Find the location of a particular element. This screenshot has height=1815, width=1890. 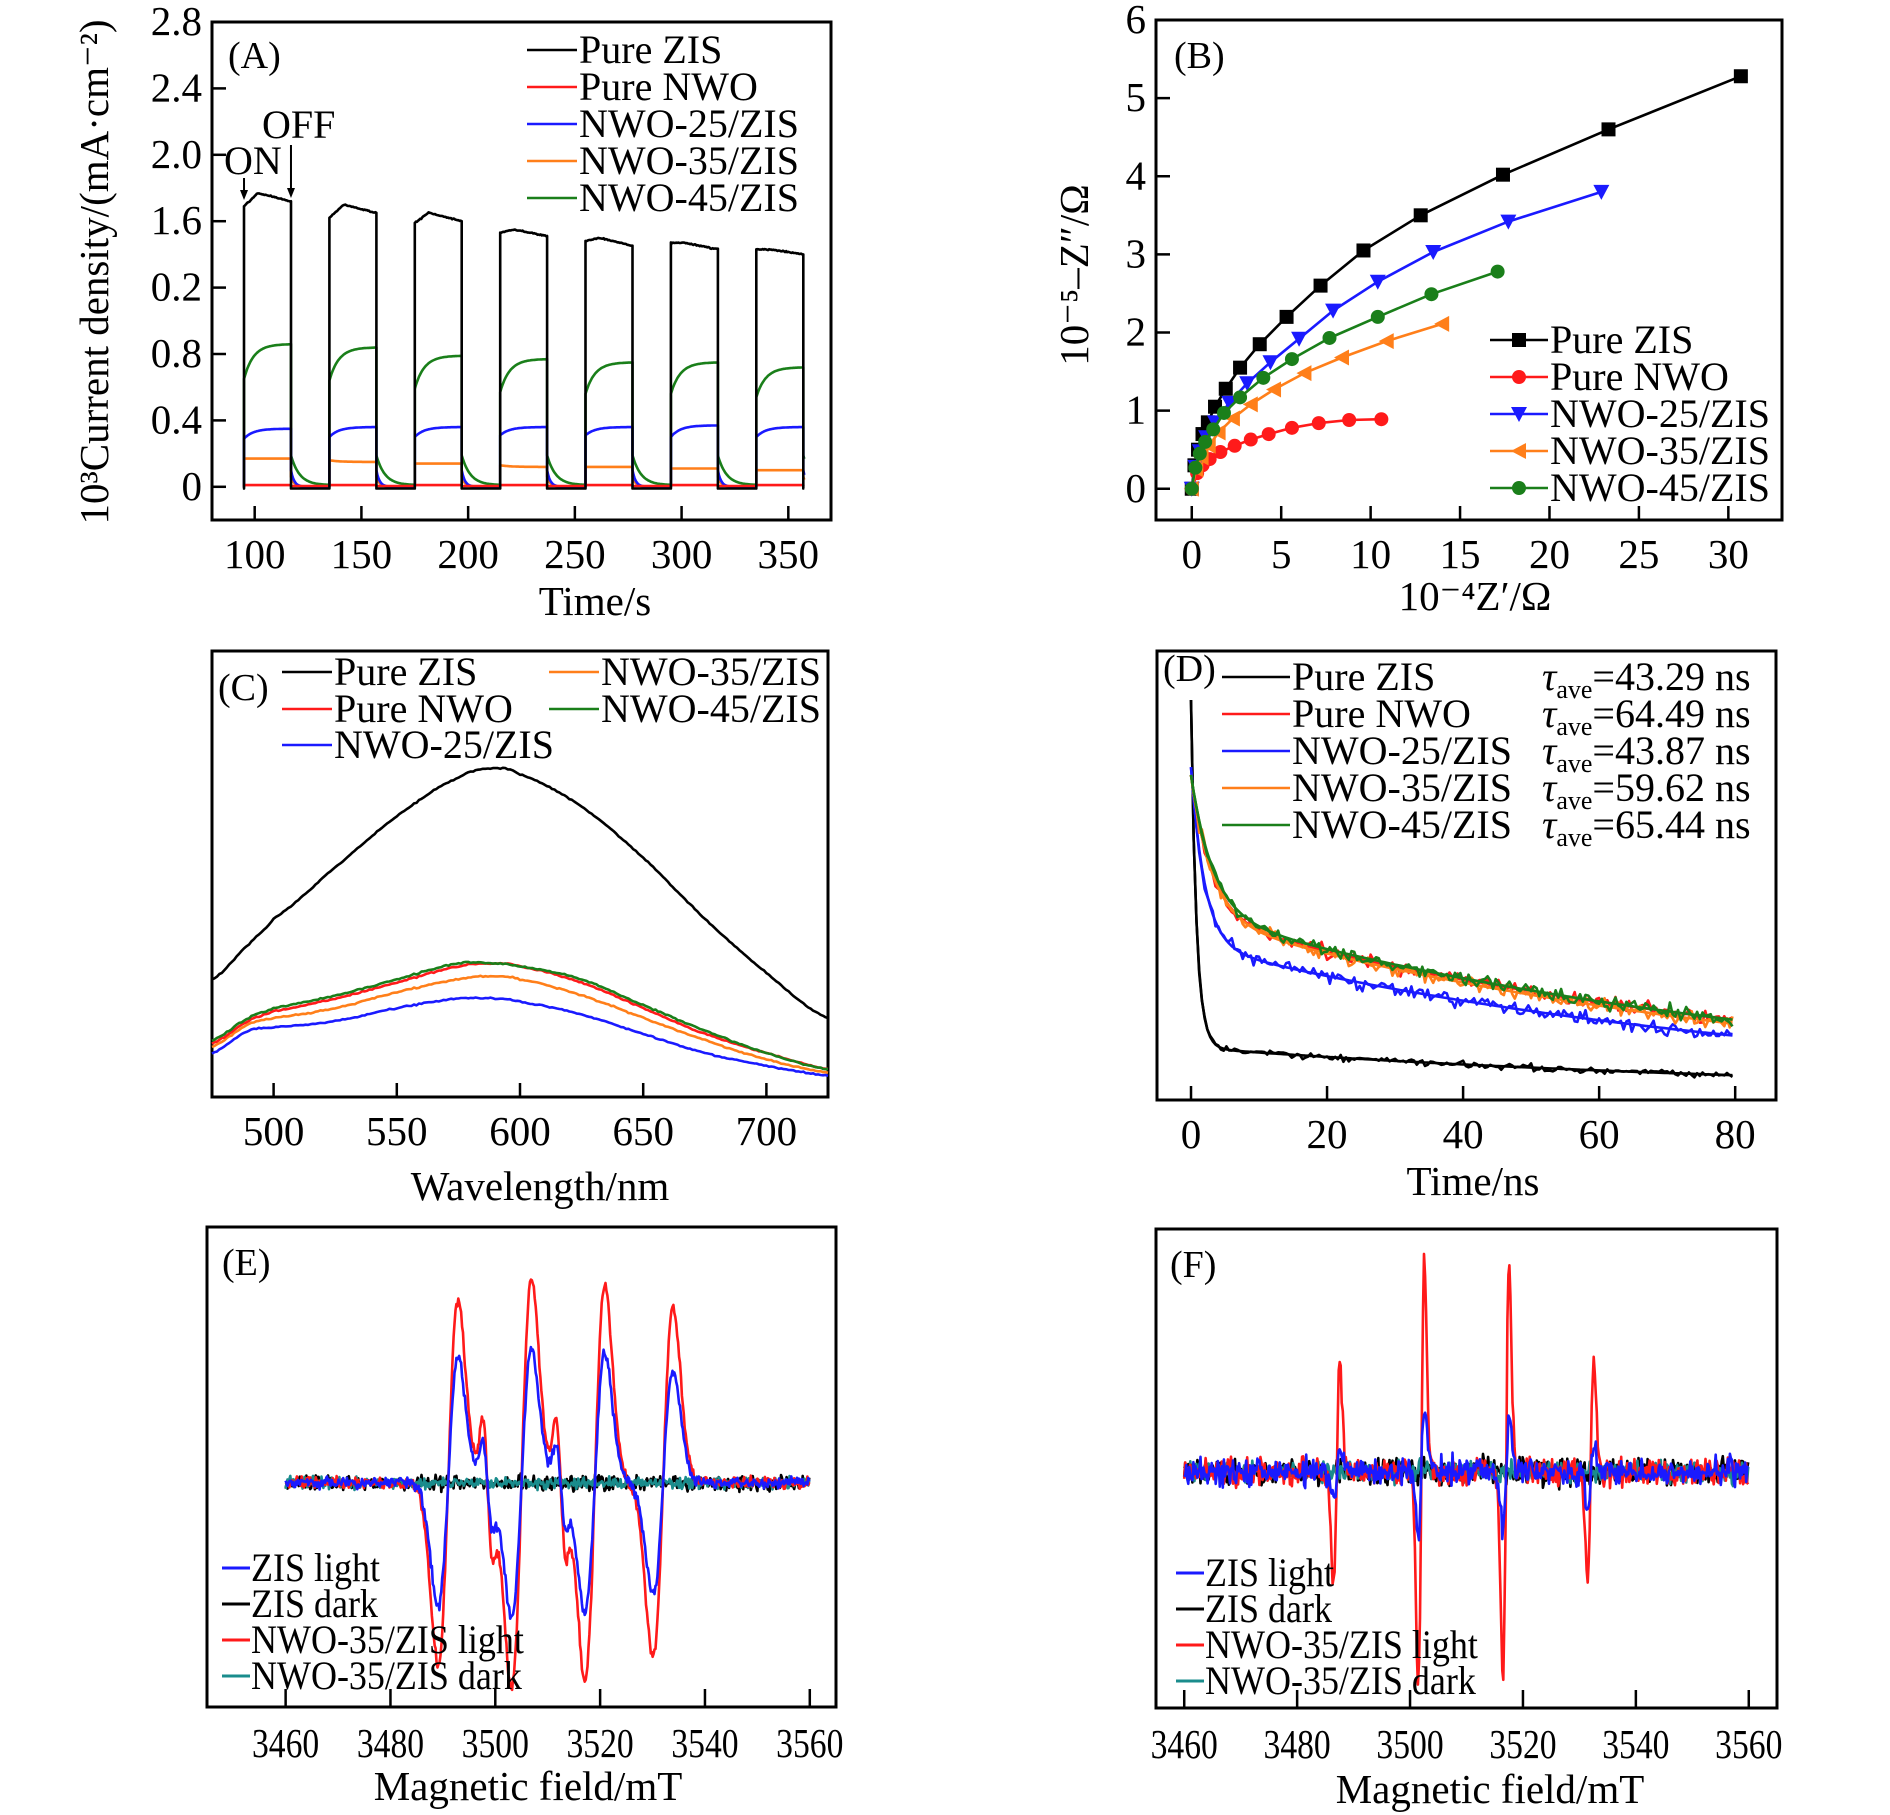

x-tick-label: 25 is located at coordinates (1638, 554).